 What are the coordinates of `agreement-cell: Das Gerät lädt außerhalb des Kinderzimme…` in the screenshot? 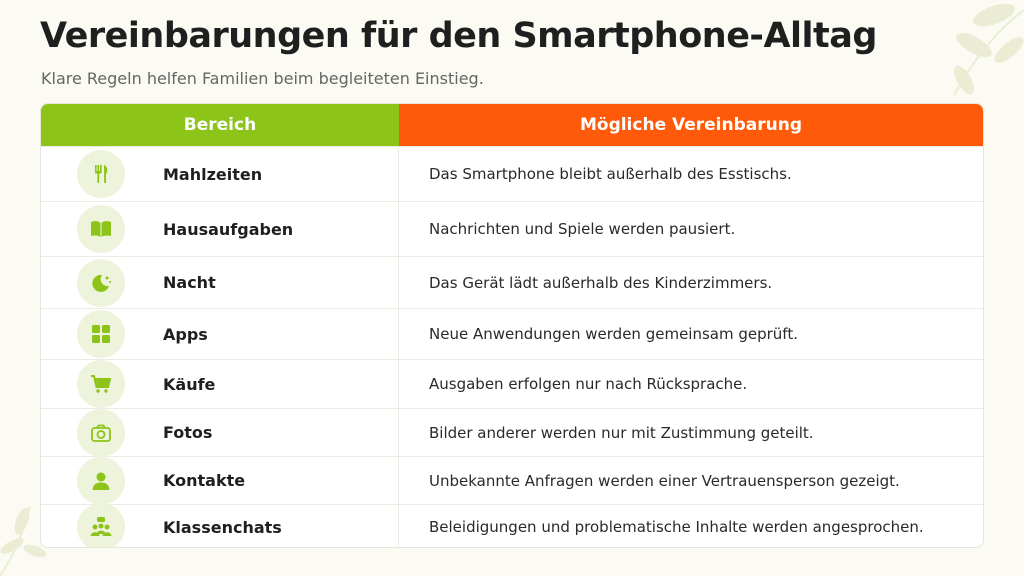 It's located at (601, 282).